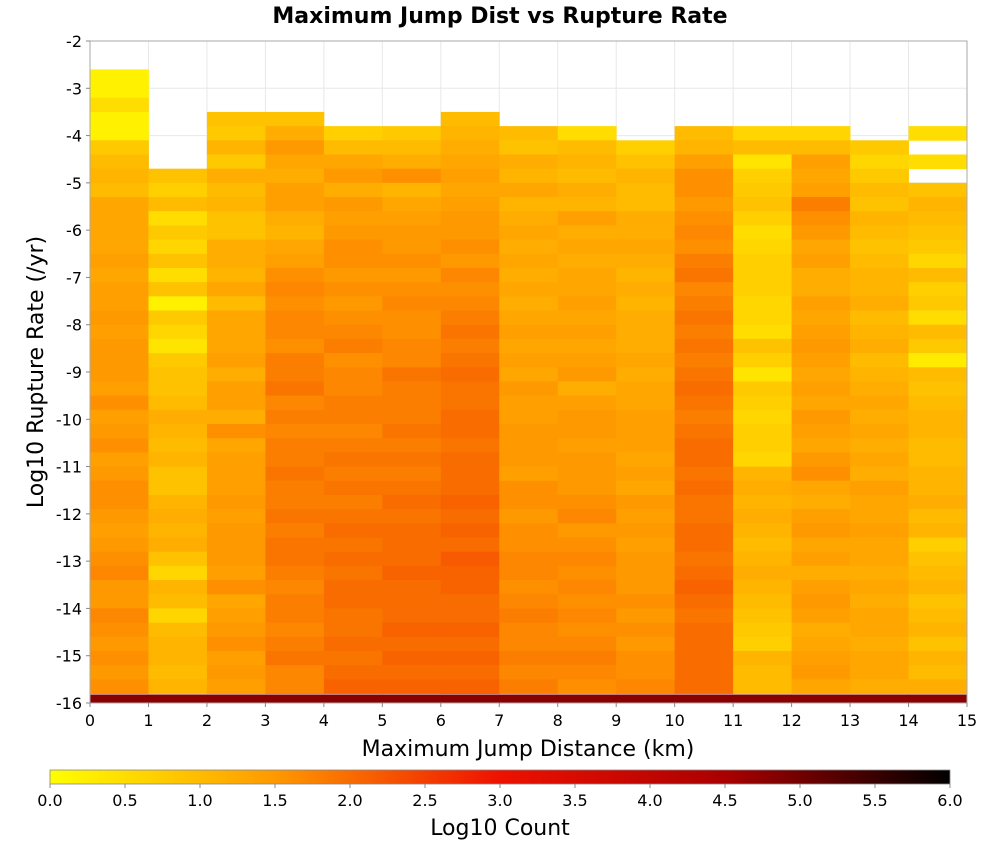  Describe the element at coordinates (441, 720) in the screenshot. I see `x-tick-label: 6` at that location.